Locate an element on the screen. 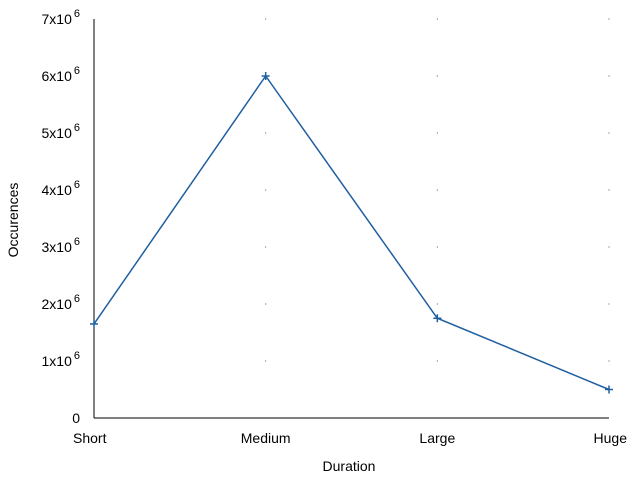 The width and height of the screenshot is (640, 480). x-tick-labels: Short Medium Large Huge is located at coordinates (350, 438).